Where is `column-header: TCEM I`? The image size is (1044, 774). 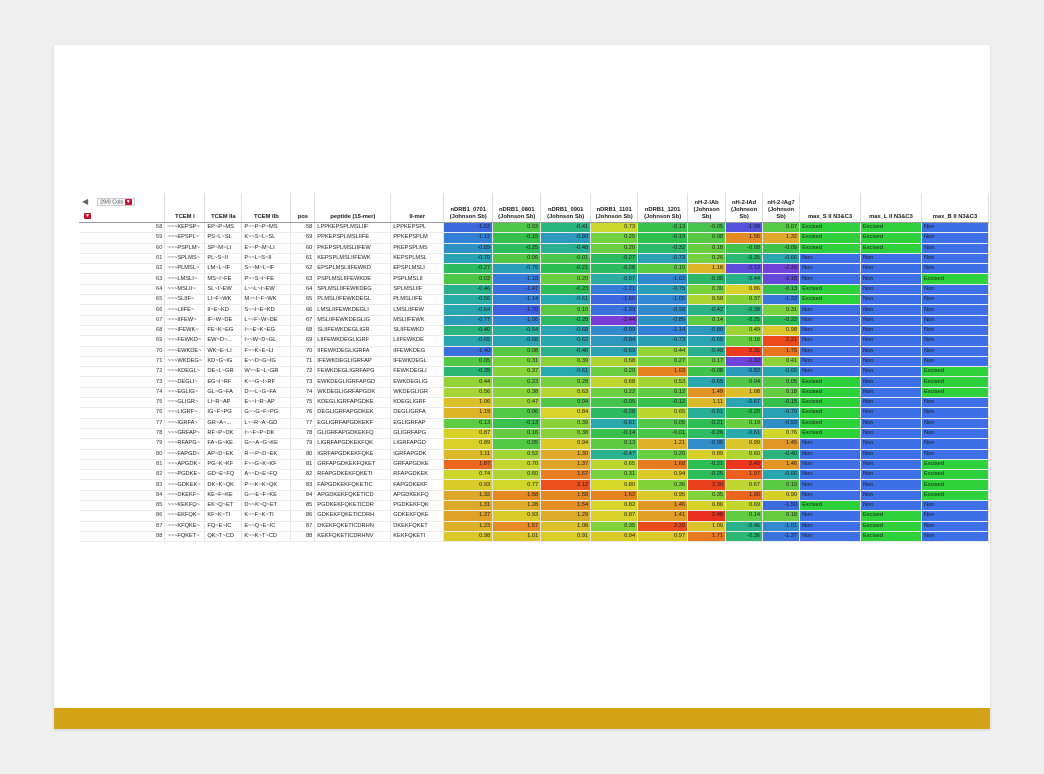
column-header: TCEM I is located at coordinates (185, 208).